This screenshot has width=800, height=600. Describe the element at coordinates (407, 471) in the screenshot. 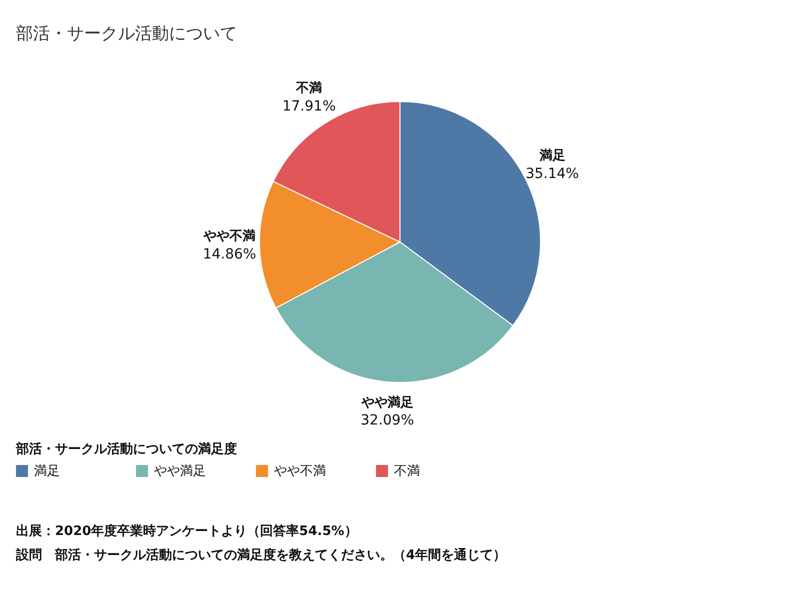

I see `legend-label: 不満` at that location.